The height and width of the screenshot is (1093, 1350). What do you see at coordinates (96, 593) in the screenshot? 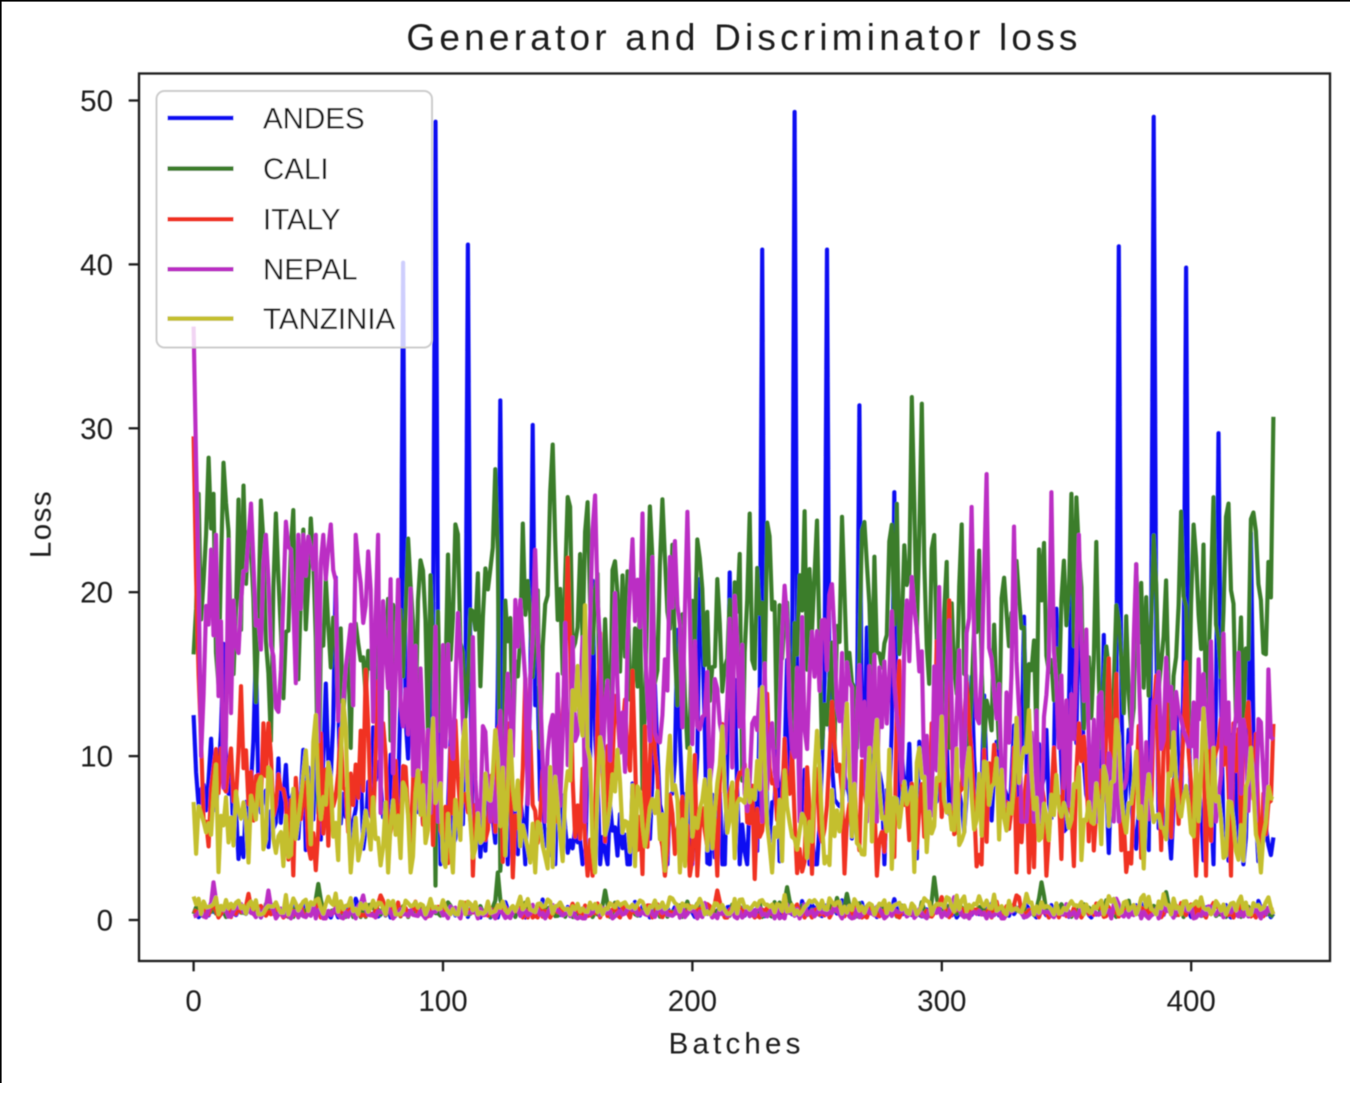
I see `svg-text: 20` at bounding box center [96, 593].